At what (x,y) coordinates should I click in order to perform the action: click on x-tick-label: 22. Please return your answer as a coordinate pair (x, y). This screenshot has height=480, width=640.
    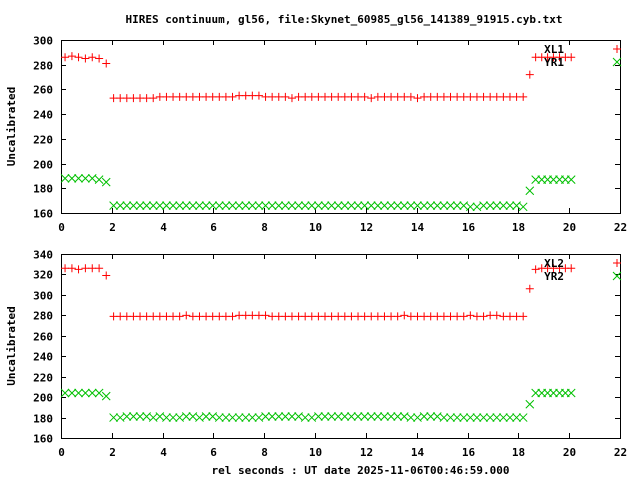
    Looking at the image, I should click on (620, 452).